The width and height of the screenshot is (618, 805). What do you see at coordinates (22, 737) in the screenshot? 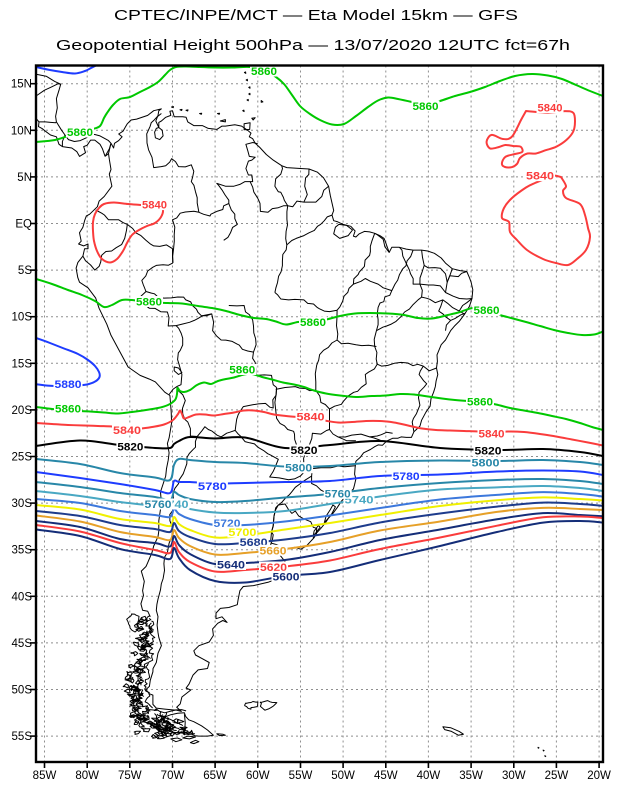
I see `svg-text: 55S` at bounding box center [22, 737].